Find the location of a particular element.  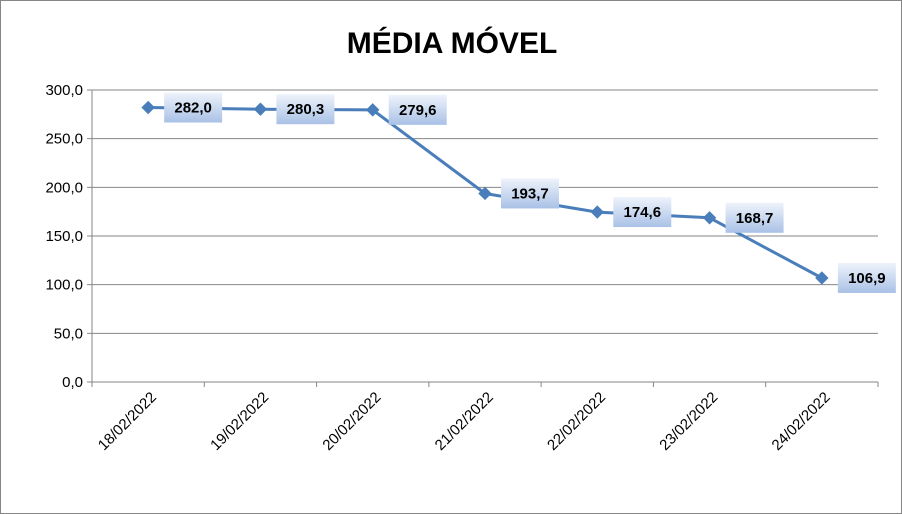

x-tick-label: 22/02/2022 is located at coordinates (576, 421).